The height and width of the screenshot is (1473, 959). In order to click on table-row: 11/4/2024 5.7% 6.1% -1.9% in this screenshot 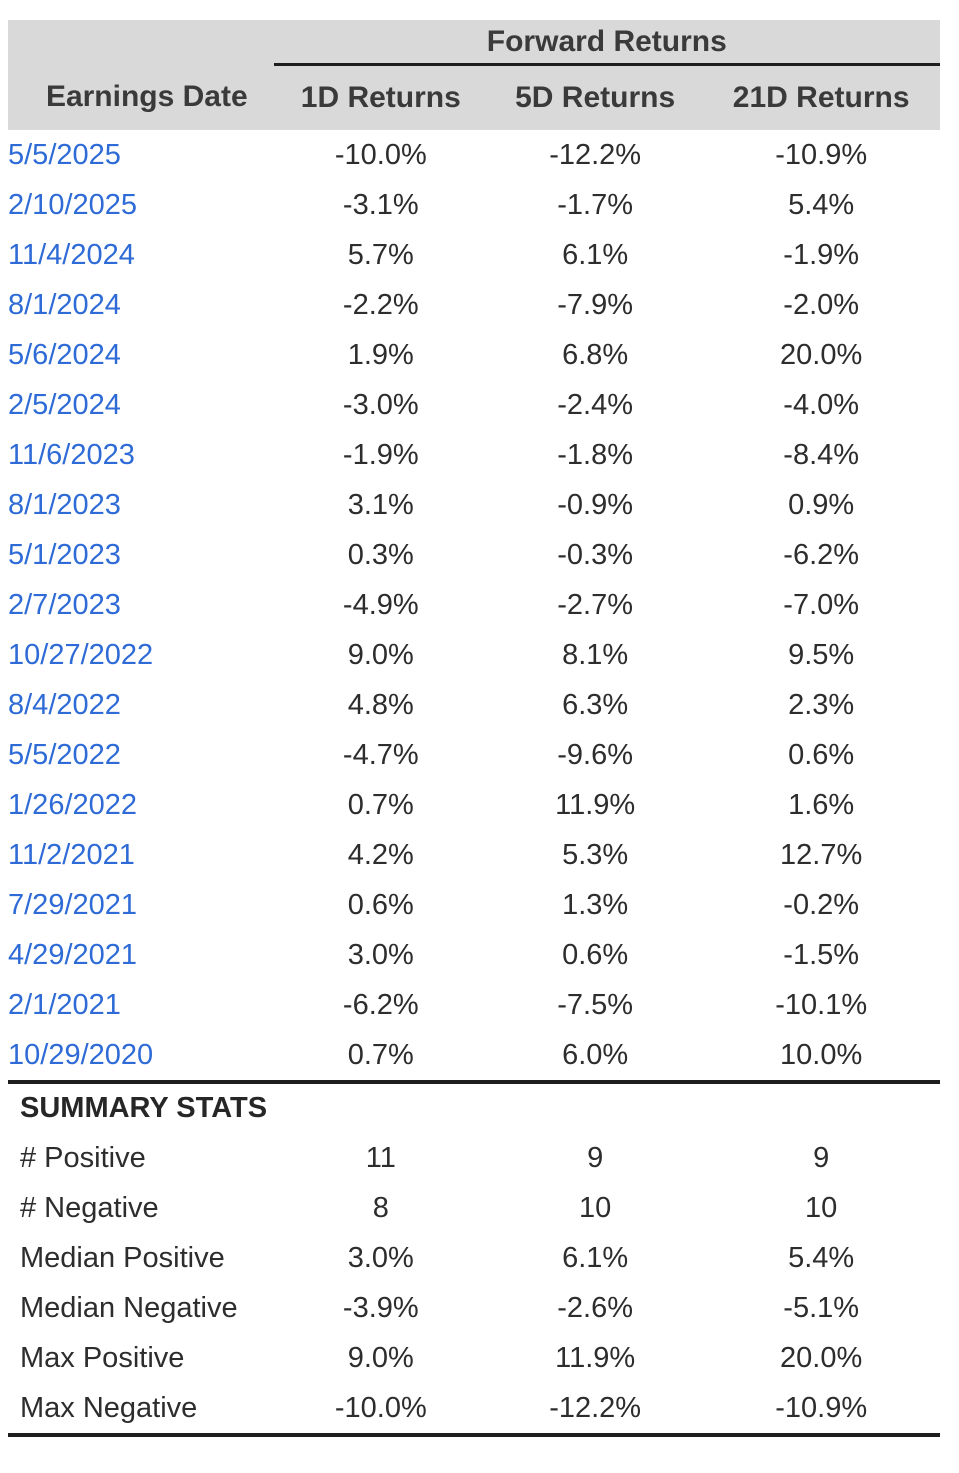, I will do `click(474, 255)`.